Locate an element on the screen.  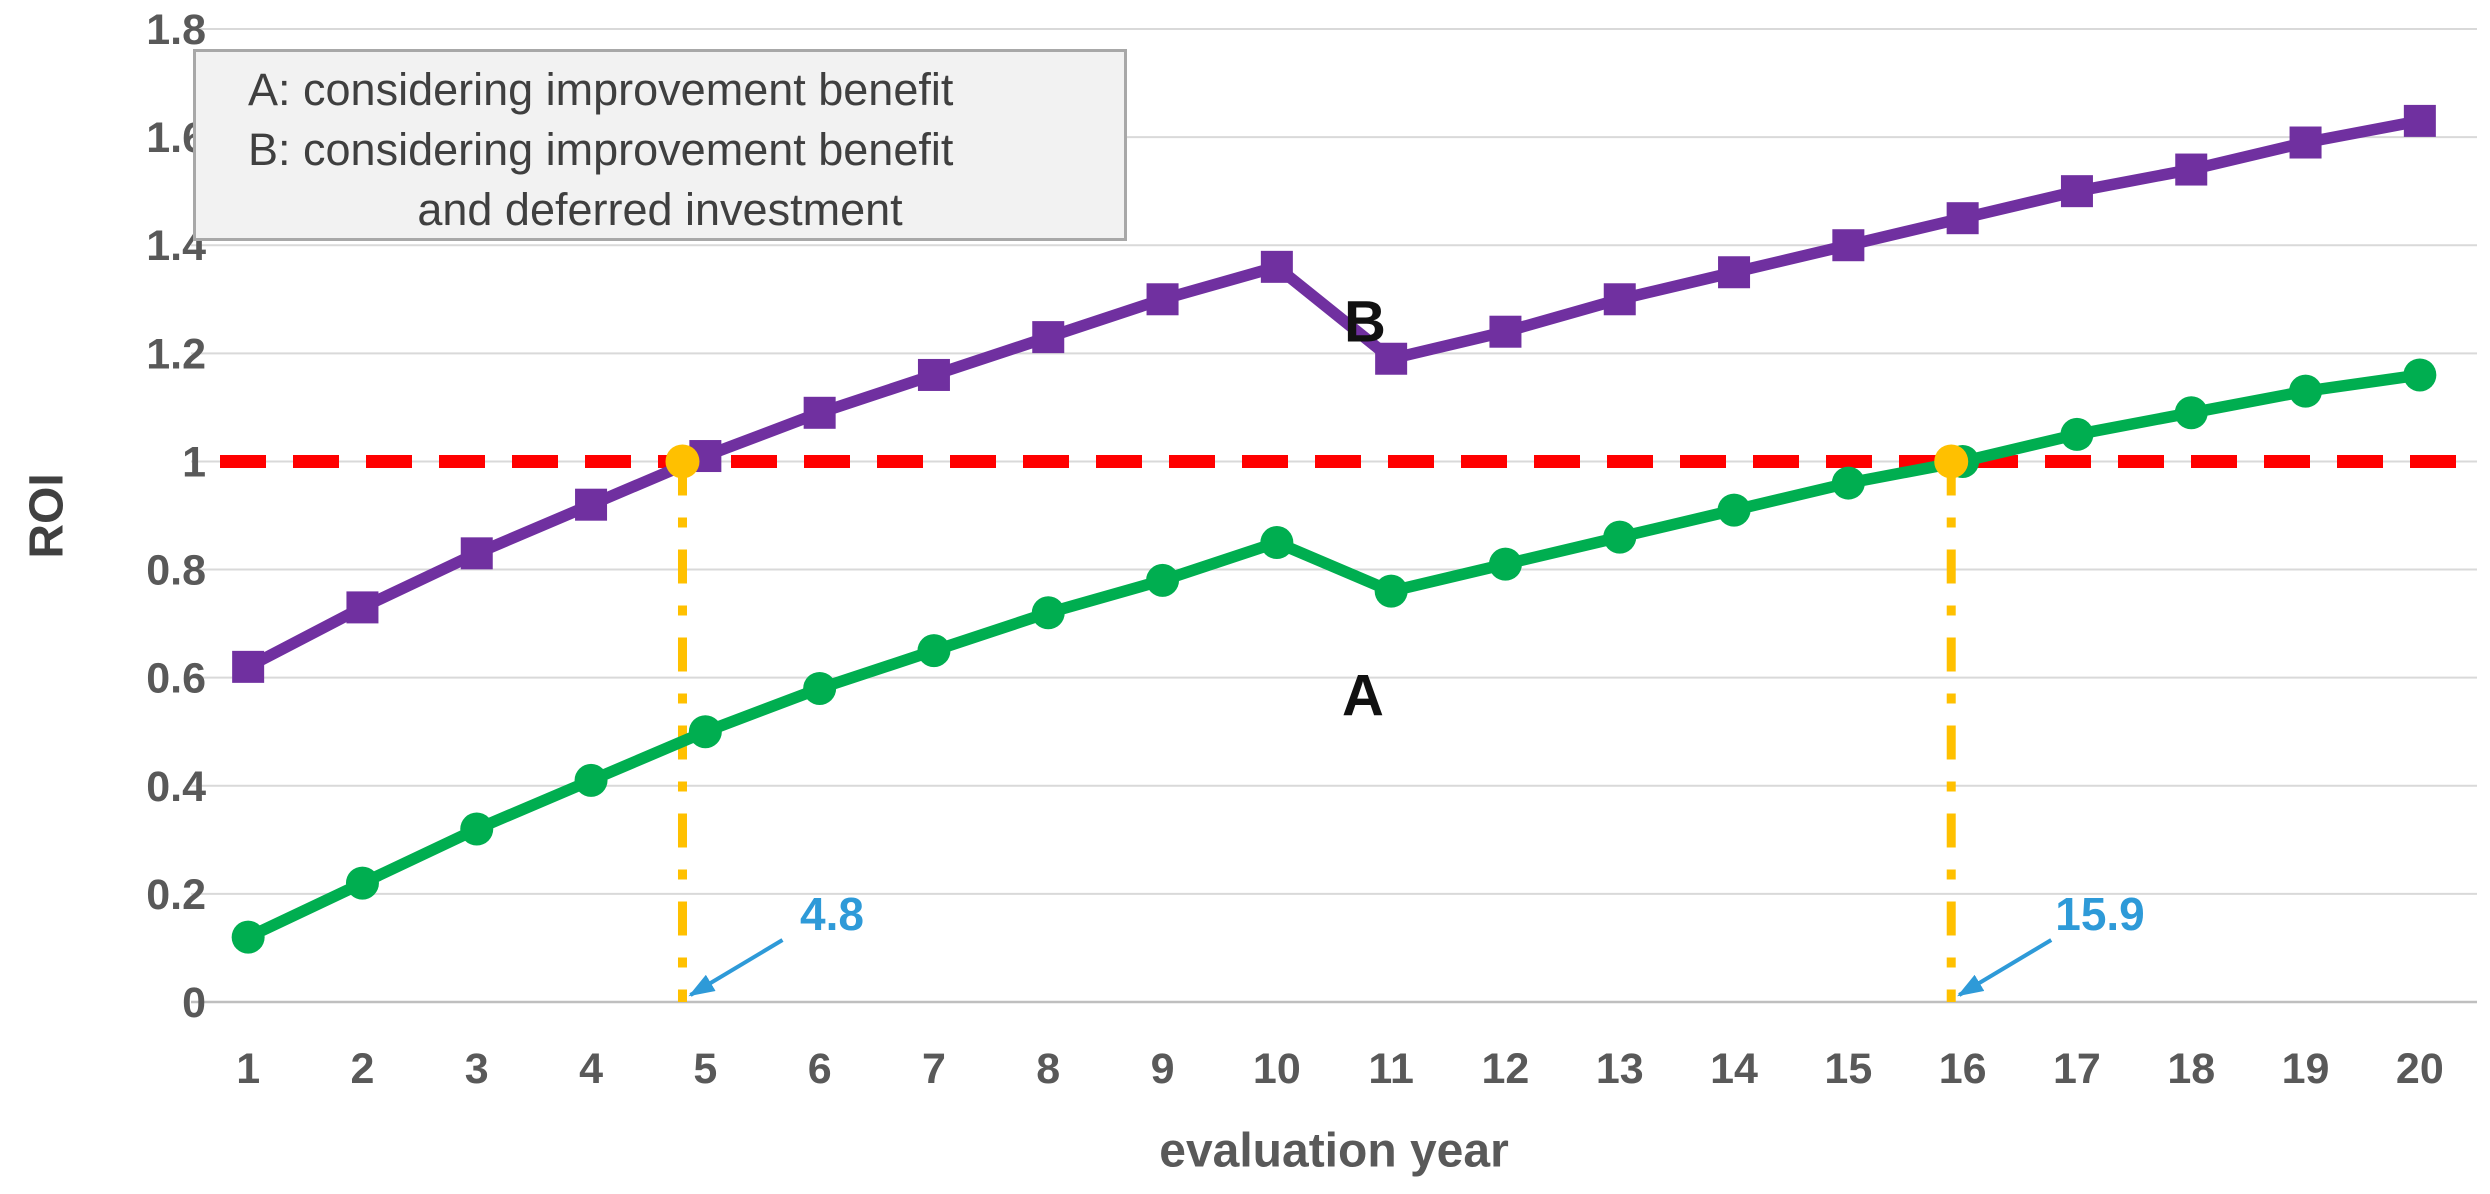
y-tick-label: 0.4 is located at coordinates (176, 787).